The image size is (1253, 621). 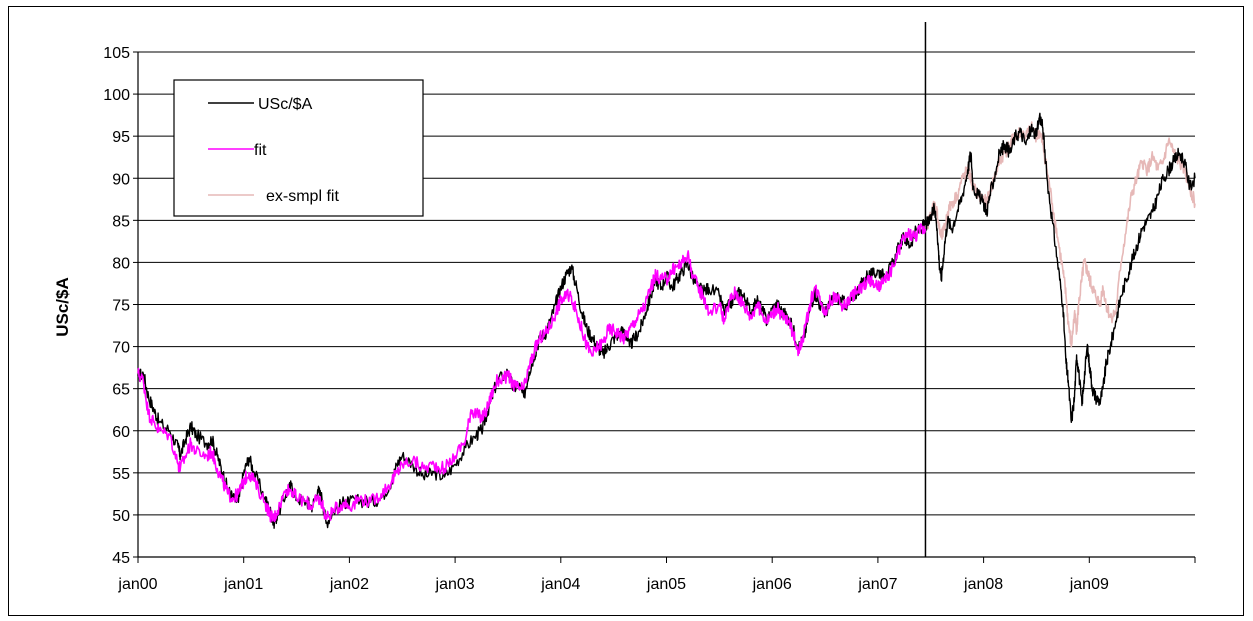 What do you see at coordinates (560, 584) in the screenshot?
I see `x-tick-label: jan04` at bounding box center [560, 584].